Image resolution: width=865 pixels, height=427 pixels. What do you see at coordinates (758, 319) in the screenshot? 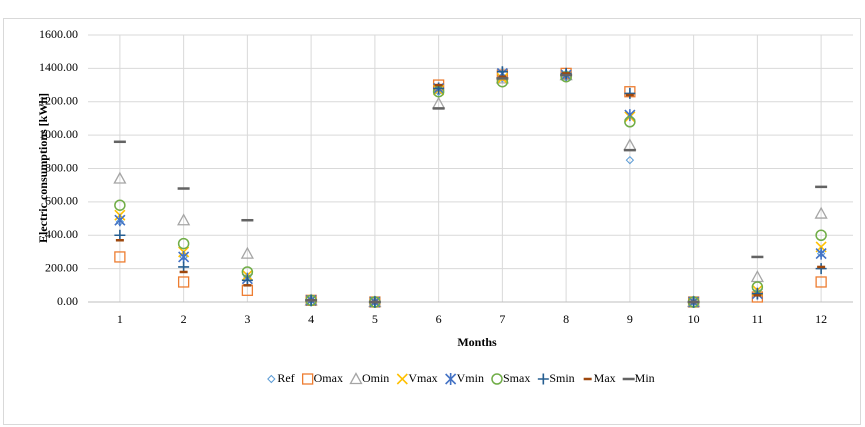
I see `x-tick-label: 11` at bounding box center [758, 319].